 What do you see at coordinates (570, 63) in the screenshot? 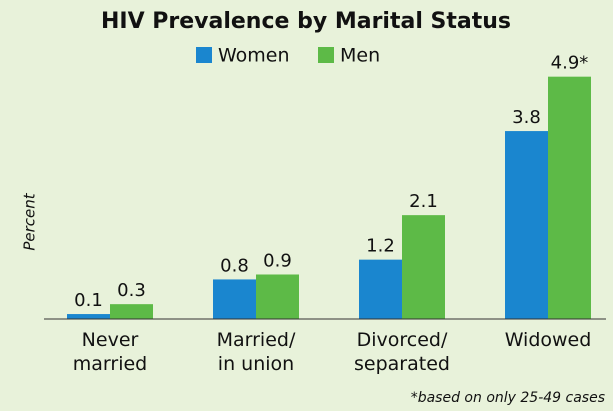
I see `value-label: 4.9*` at bounding box center [570, 63].